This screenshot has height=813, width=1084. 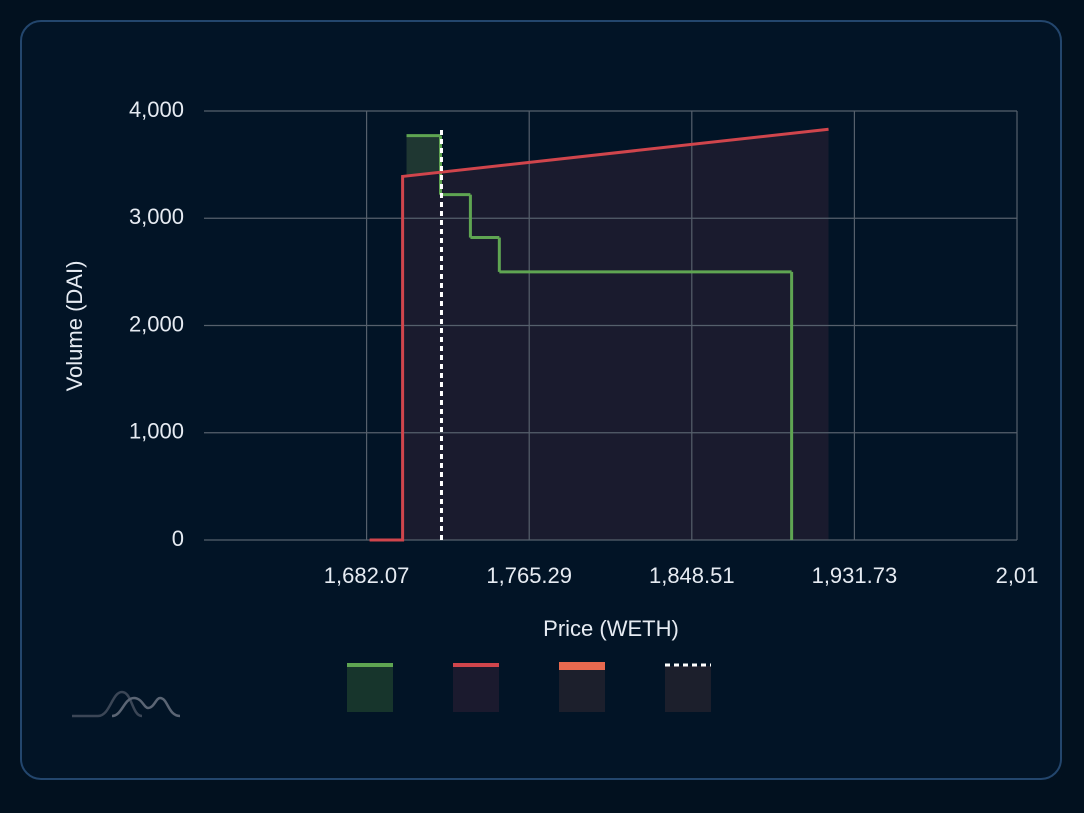 What do you see at coordinates (1017, 575) in the screenshot?
I see `x-tick-label: 2,01` at bounding box center [1017, 575].